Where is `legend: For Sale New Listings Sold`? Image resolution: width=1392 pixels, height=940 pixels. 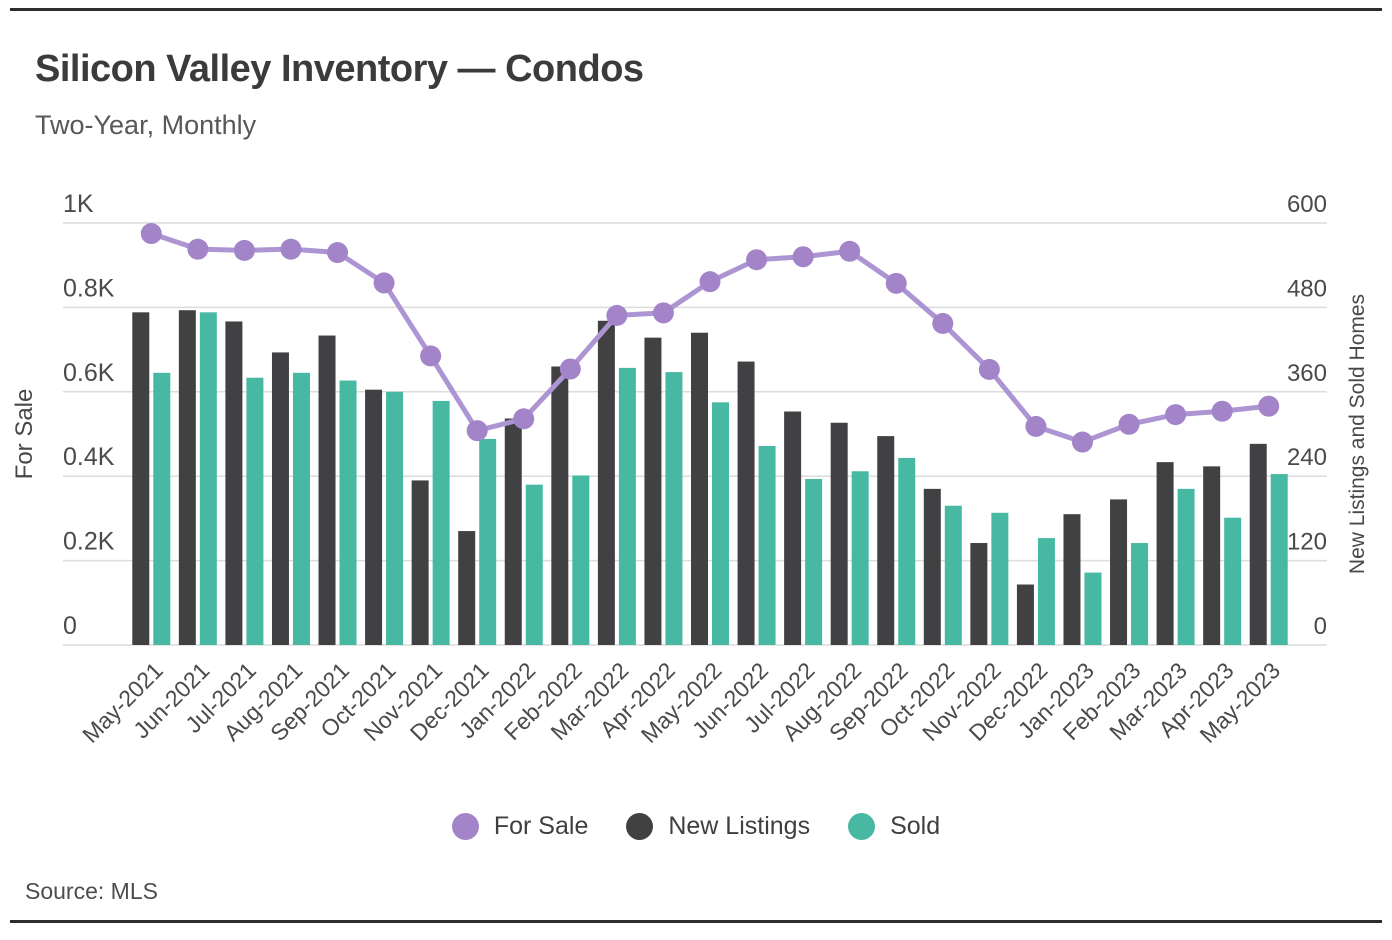
legend: For Sale New Listings Sold is located at coordinates (696, 826).